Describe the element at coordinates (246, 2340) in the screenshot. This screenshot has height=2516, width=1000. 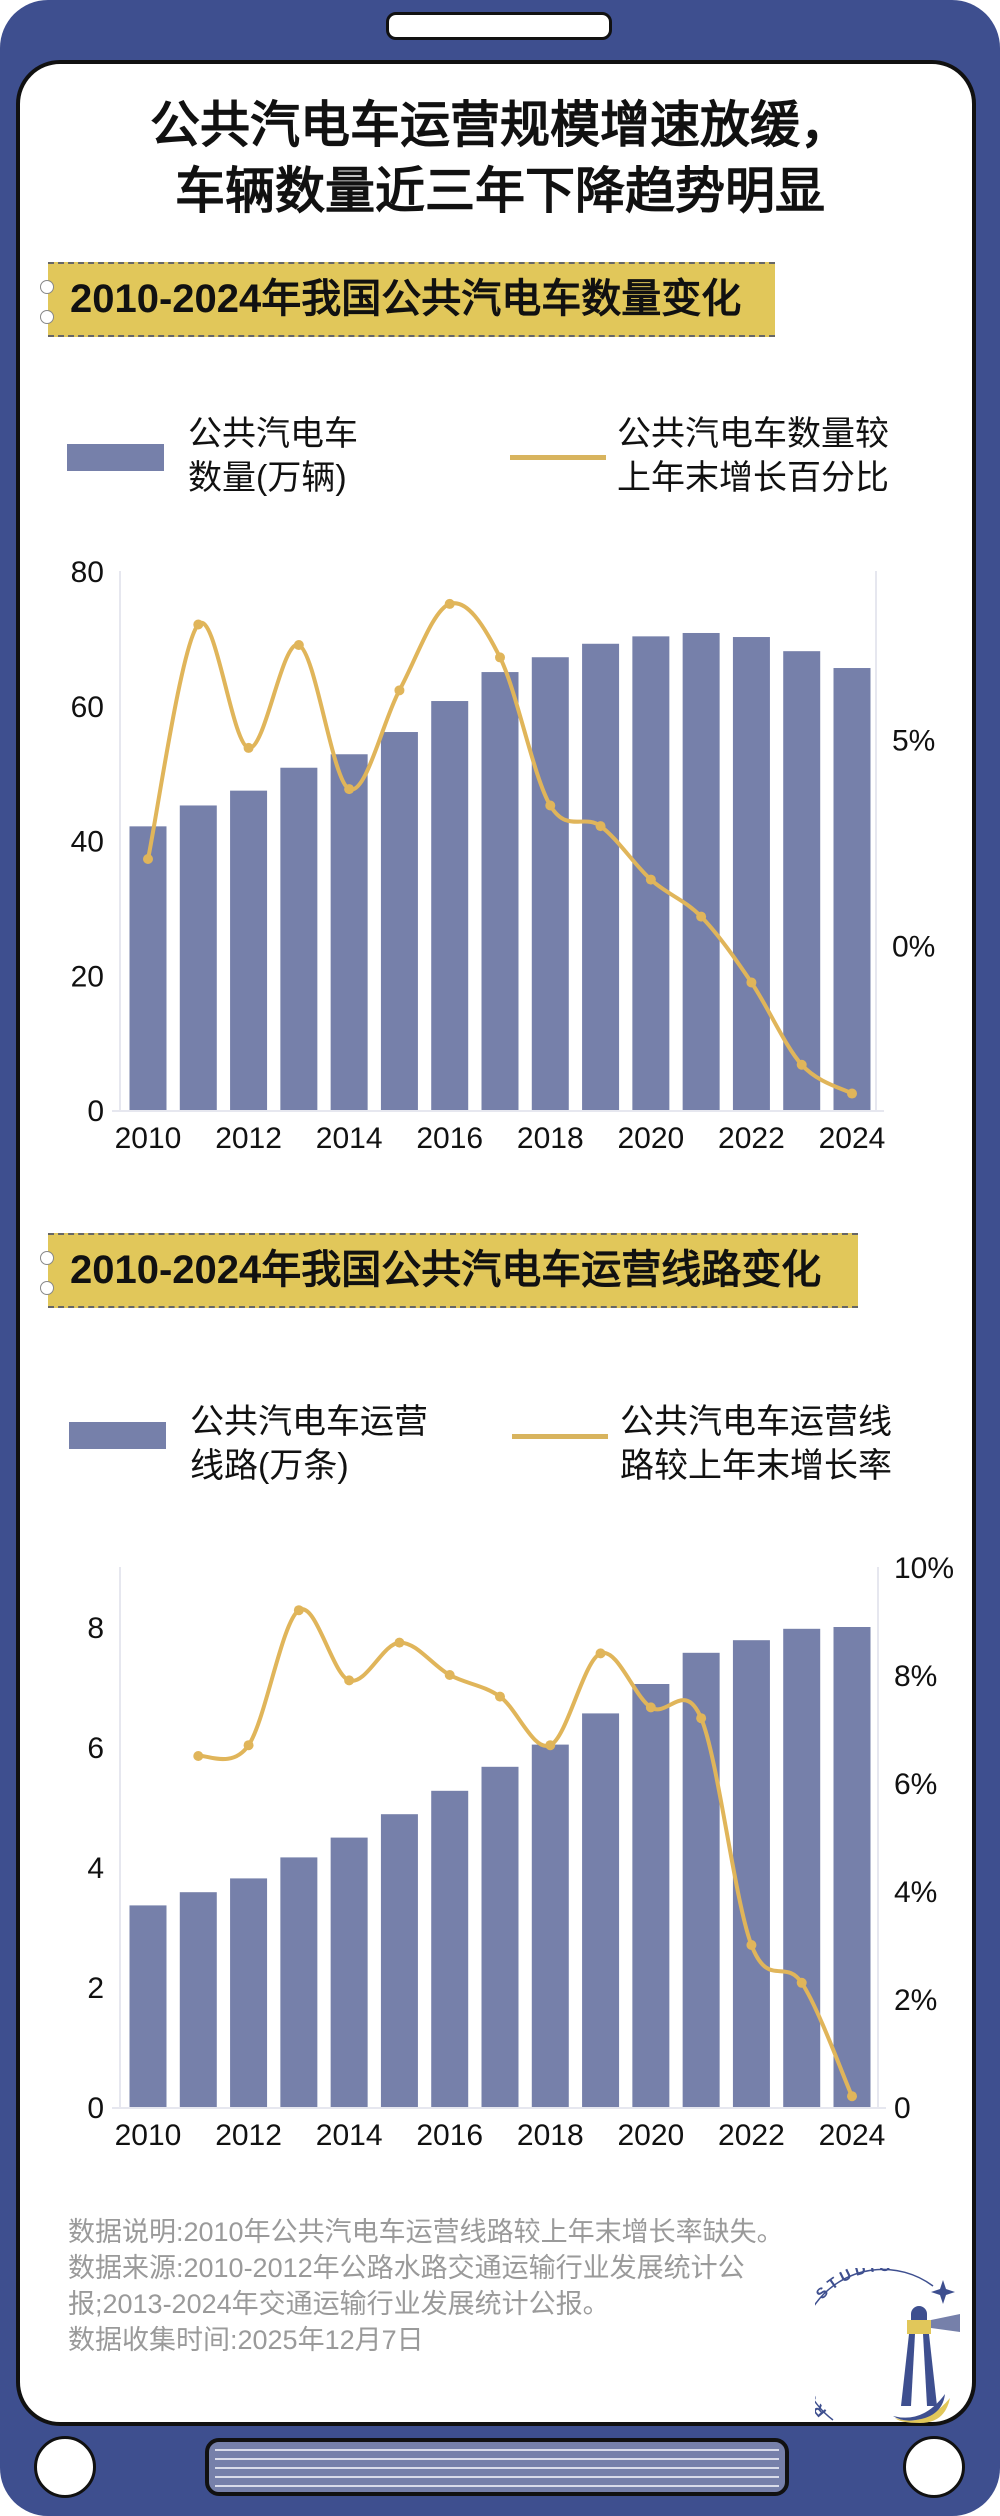
I see `note-collection-date: 数据收集时间:2025年12月7日` at that location.